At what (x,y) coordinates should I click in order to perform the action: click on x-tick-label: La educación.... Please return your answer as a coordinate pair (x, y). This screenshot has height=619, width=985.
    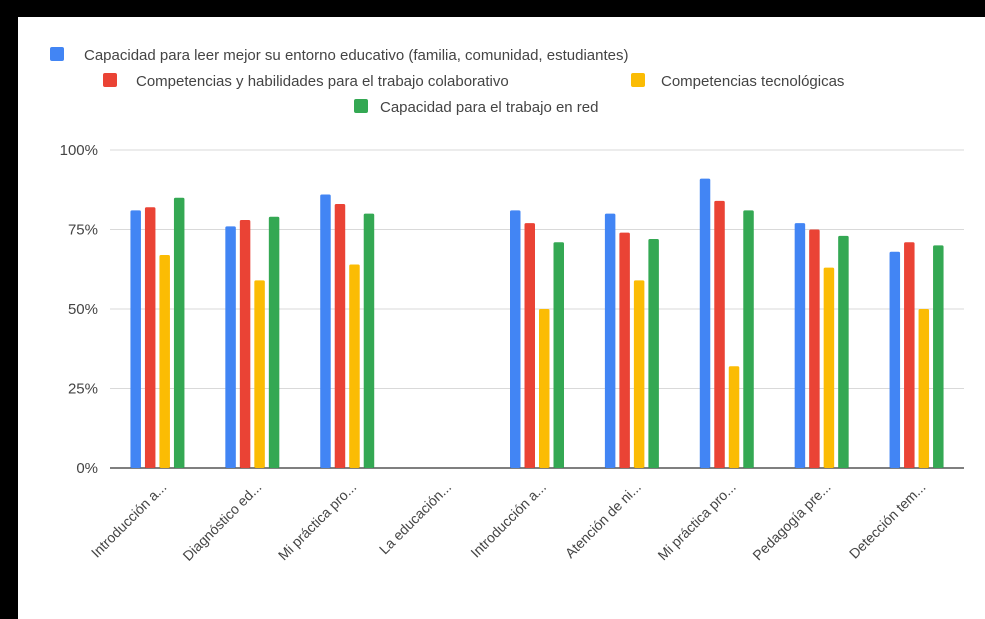
    Looking at the image, I should click on (415, 518).